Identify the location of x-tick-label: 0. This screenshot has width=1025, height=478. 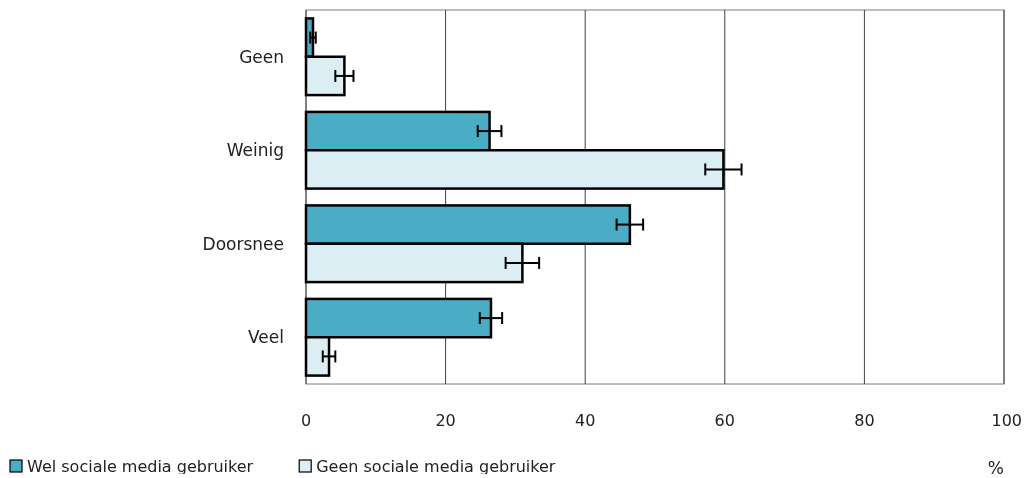
(306, 420).